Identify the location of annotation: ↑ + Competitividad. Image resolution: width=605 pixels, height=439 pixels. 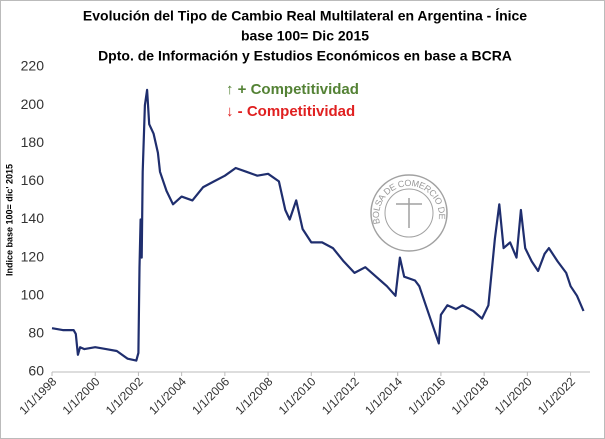
(292, 89).